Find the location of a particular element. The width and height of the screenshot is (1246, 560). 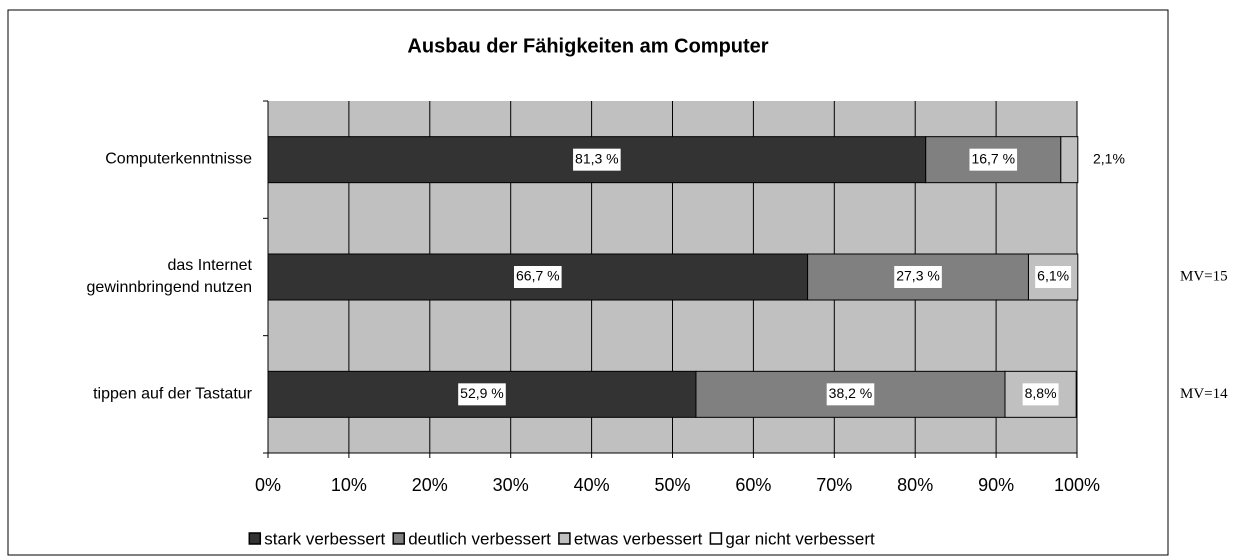

value-label-group: 38,2 % is located at coordinates (850, 394).